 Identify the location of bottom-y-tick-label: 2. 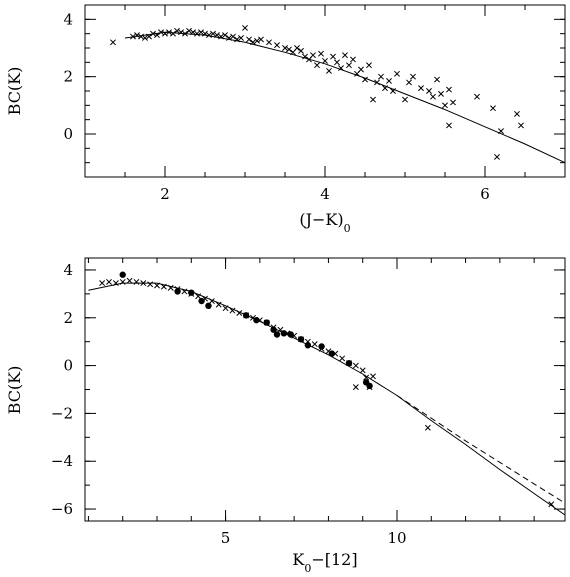
(68, 318).